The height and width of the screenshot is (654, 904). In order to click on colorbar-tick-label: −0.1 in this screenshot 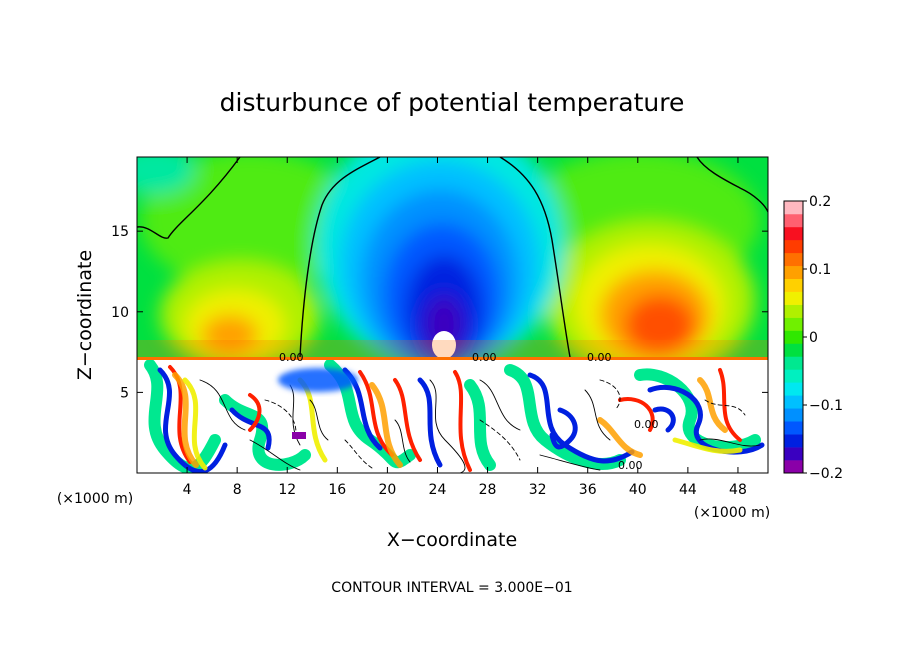, I will do `click(826, 406)`.